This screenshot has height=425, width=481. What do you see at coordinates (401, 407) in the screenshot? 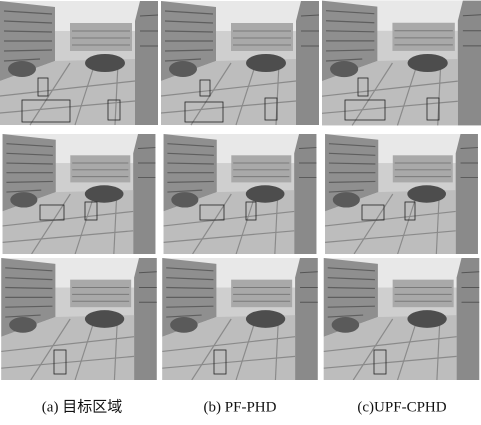
I see `caption: (c)UPF-CPHD` at bounding box center [401, 407].